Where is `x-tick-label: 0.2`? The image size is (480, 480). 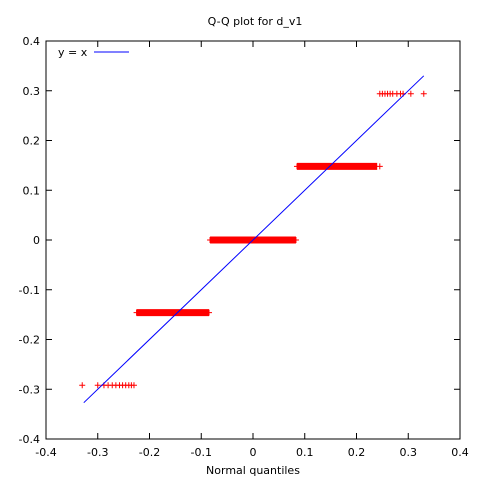 x-tick-label: 0.2 is located at coordinates (357, 452).